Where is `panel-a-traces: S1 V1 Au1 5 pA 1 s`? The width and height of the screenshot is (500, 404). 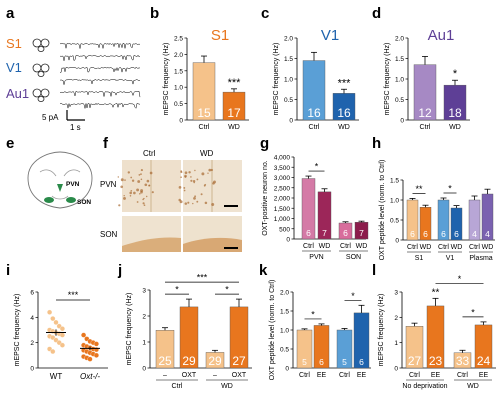
panel-a-traces: S1 V1 Au1 5 pA 1 s is located at coordinates (73, 84).